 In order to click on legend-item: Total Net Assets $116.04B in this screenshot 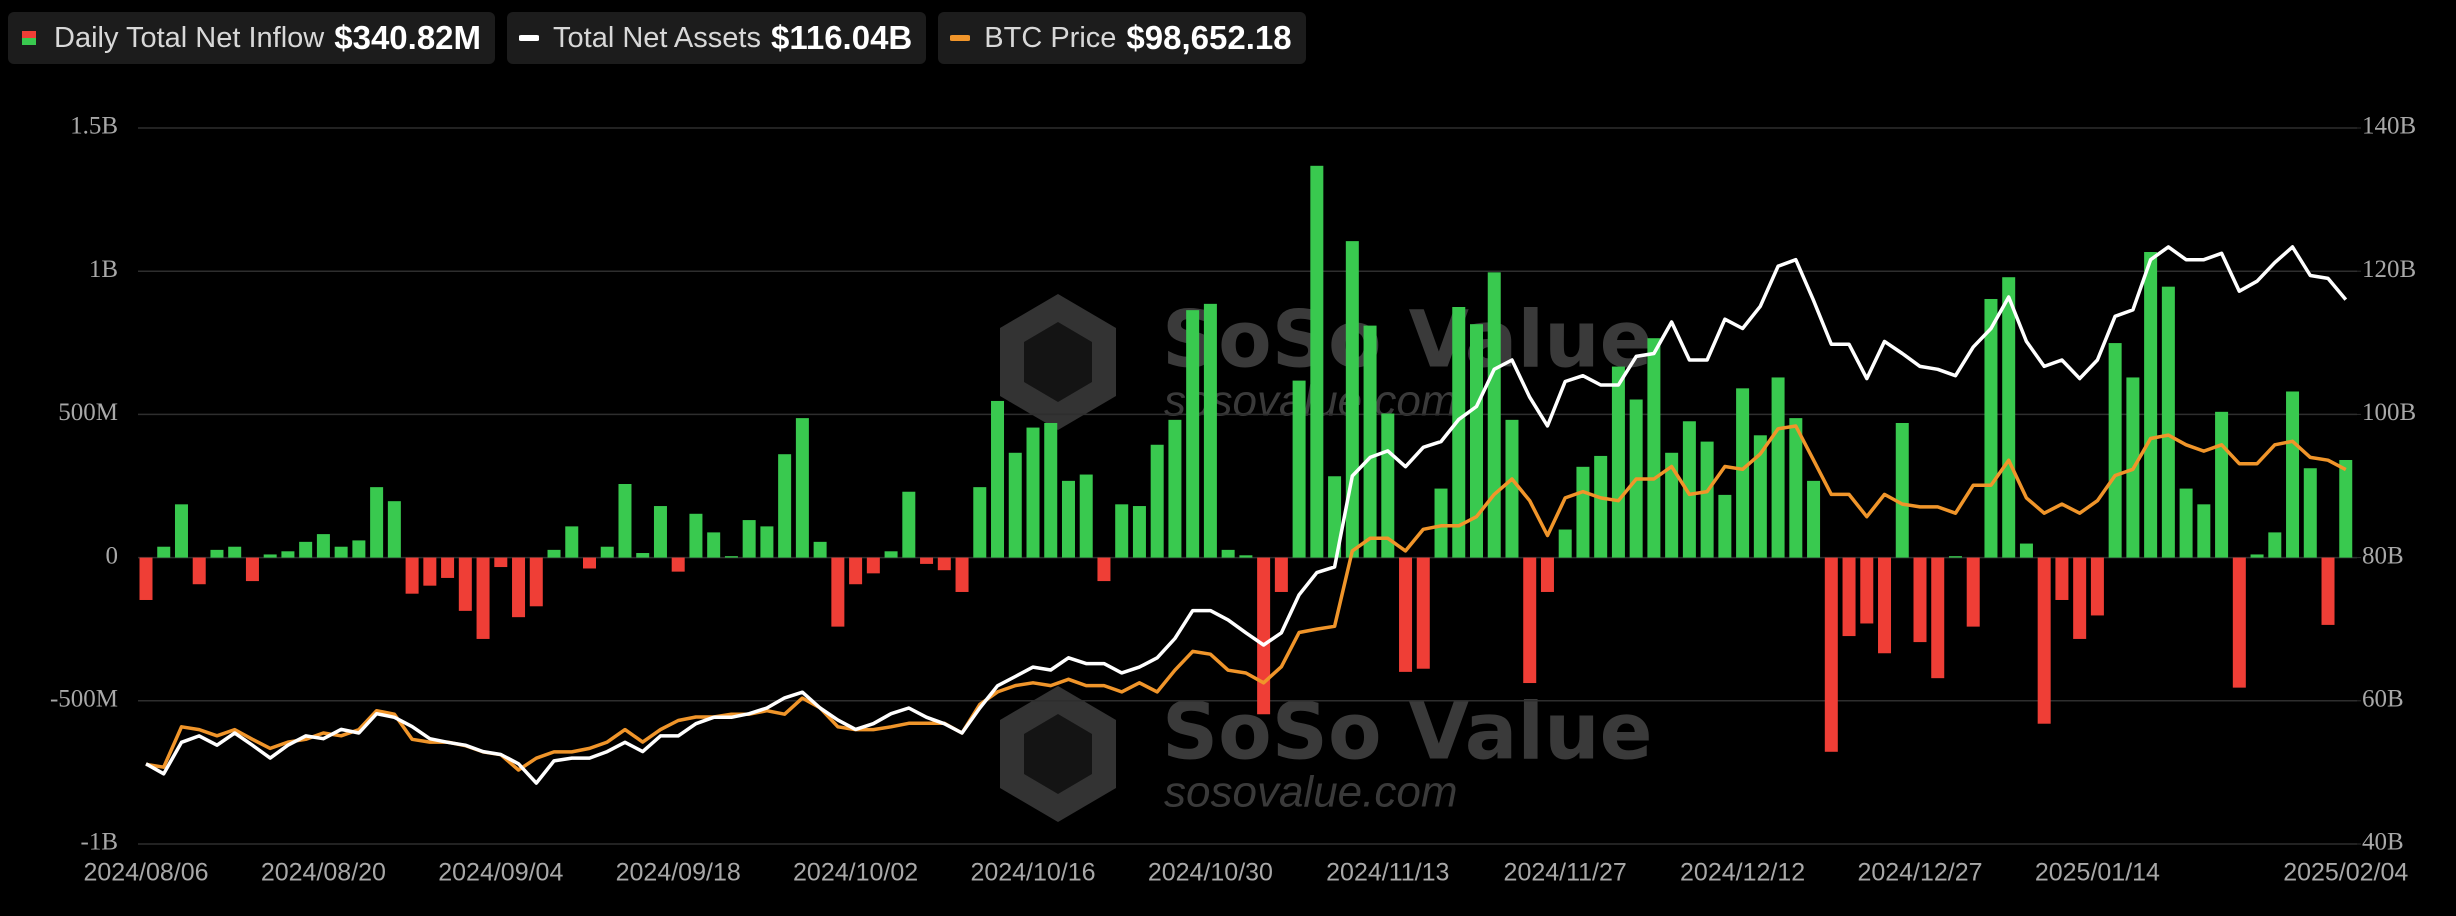, I will do `click(717, 38)`.